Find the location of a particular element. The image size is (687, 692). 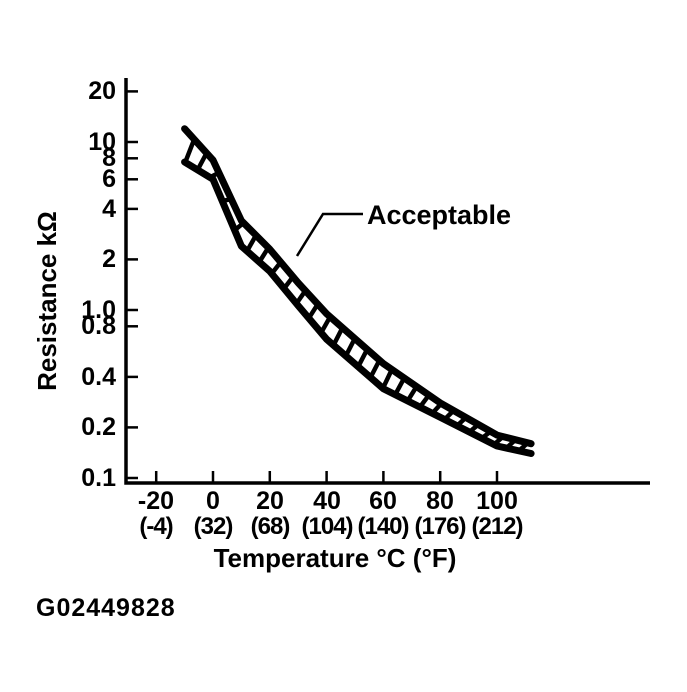

y-tick-label: 10 is located at coordinates (102, 142).